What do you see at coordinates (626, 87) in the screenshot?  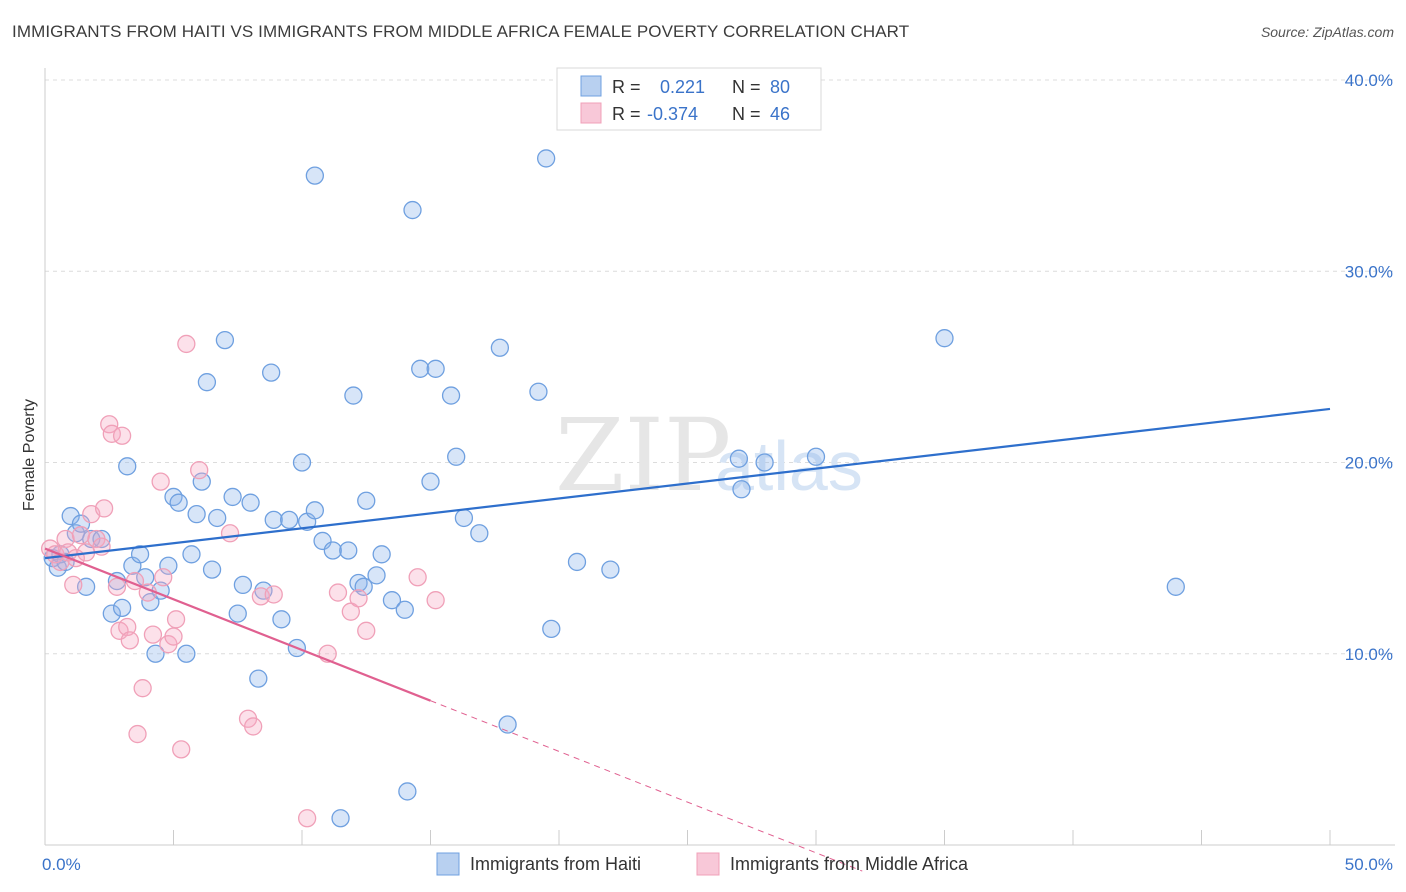 I see `legend-r-label-haiti: R =` at bounding box center [626, 87].